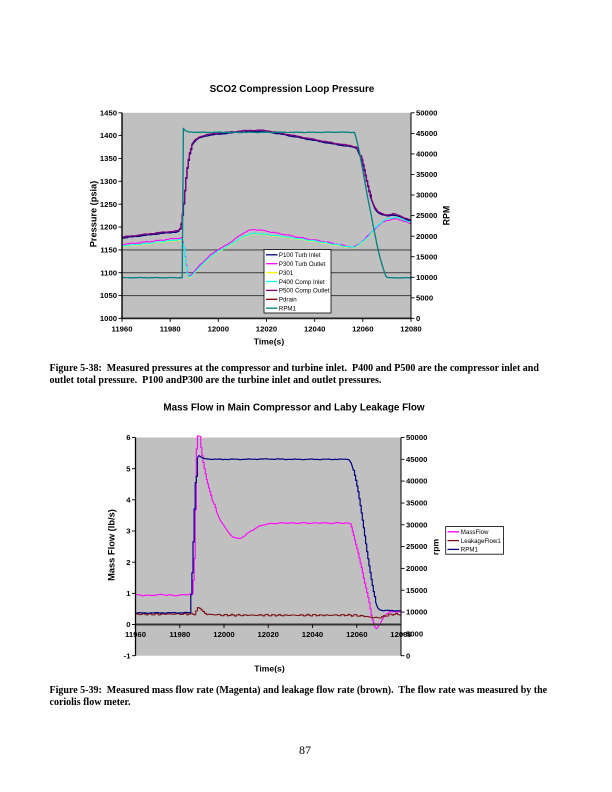  What do you see at coordinates (481, 541) in the screenshot?
I see `svg-text: LeakageFlow1` at bounding box center [481, 541].